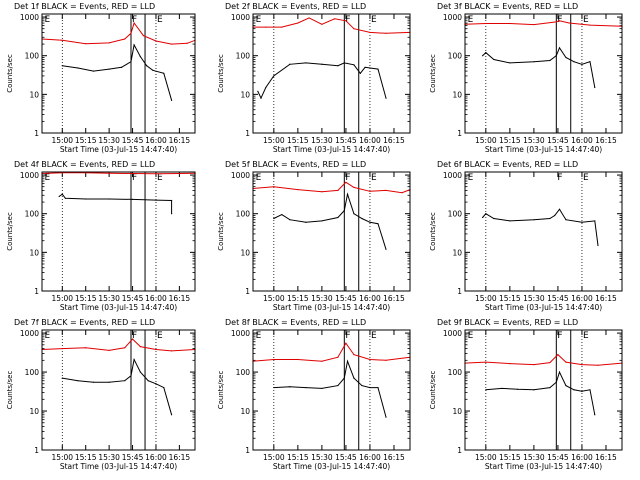 This screenshot has height=480, width=640. What do you see at coordinates (32, 214) in the screenshot?
I see `y-tick-label: 100` at bounding box center [32, 214].